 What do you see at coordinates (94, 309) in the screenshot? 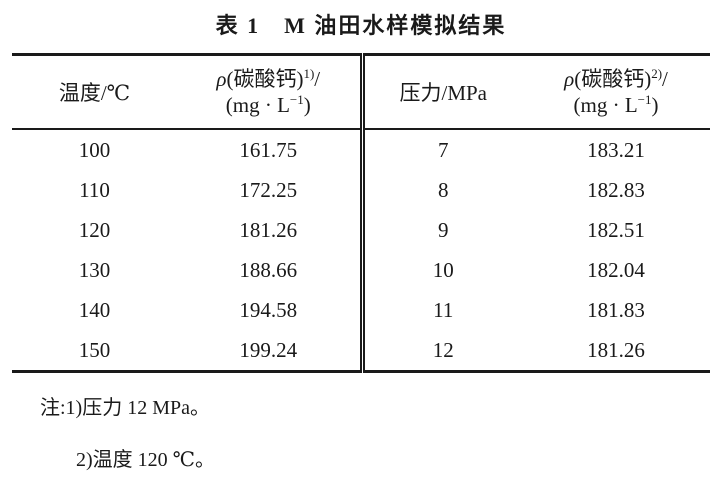
I see `cell-temperature: 140` at bounding box center [94, 309].